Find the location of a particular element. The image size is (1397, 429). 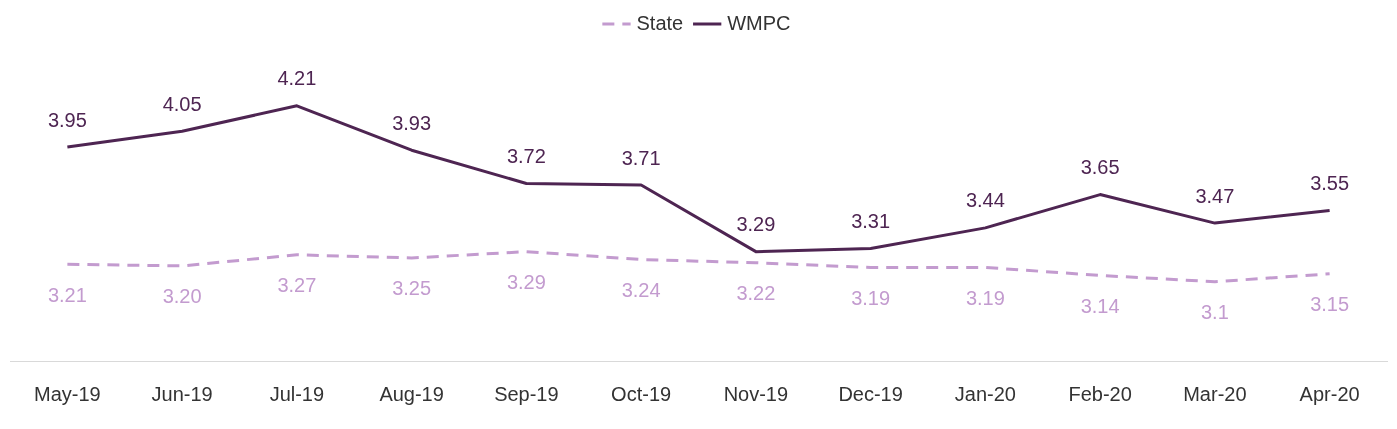

data-label: 3.72 is located at coordinates (526, 156).